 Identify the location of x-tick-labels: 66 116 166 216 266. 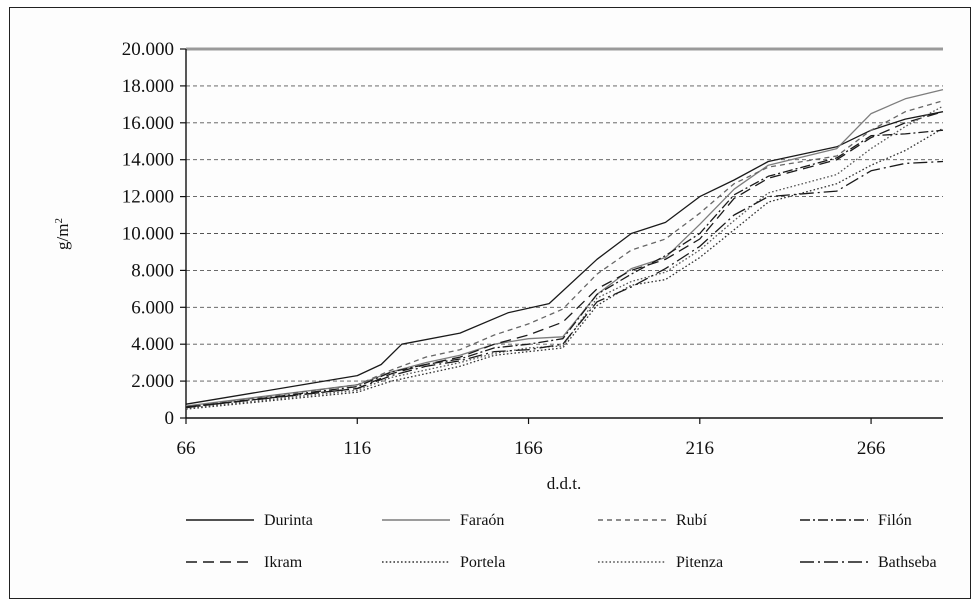
(531, 448).